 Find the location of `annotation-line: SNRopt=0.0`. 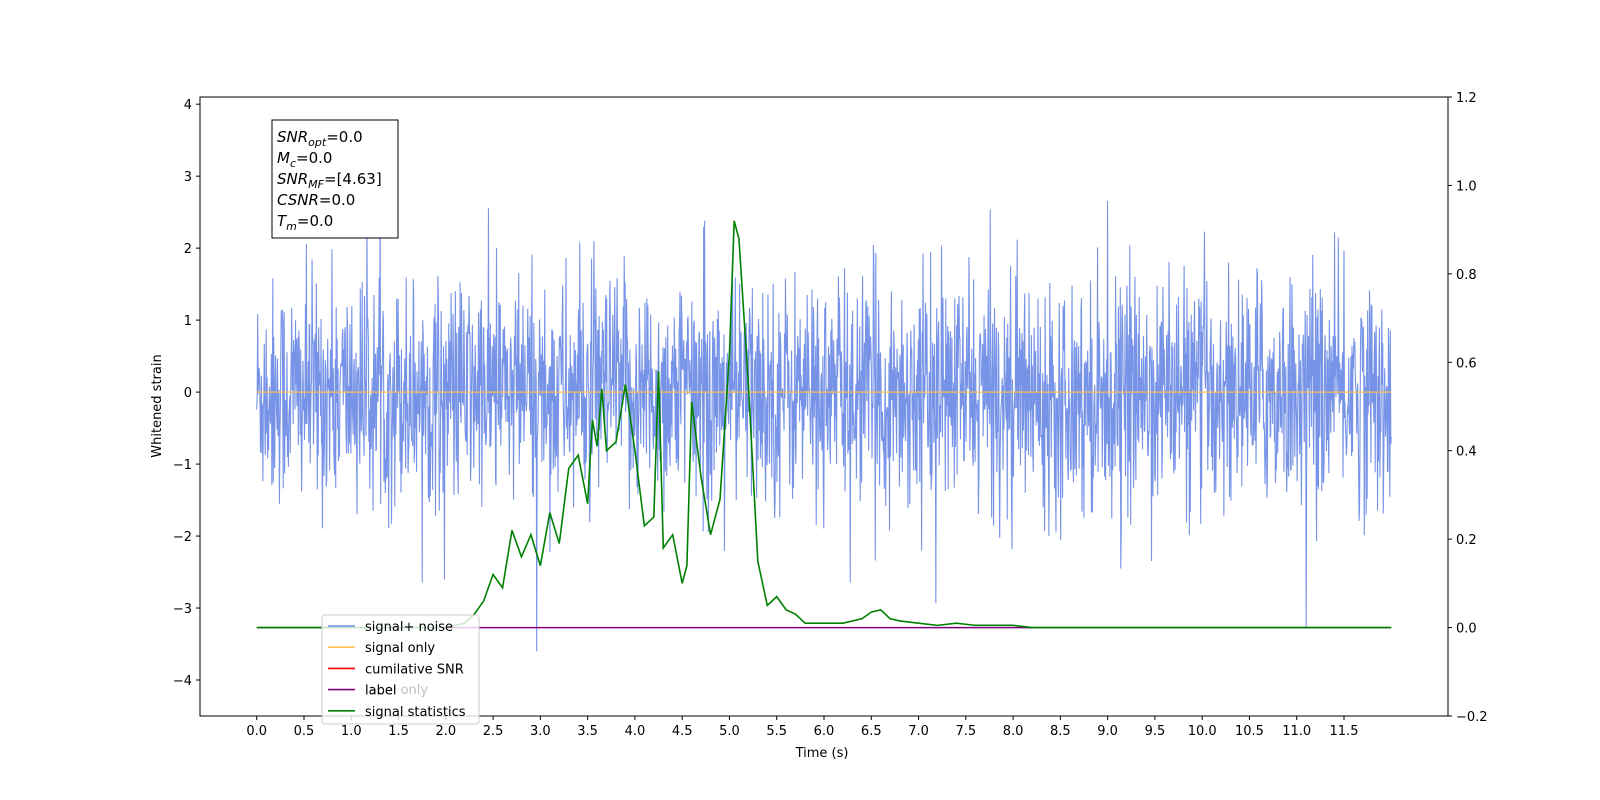

annotation-line: SNRopt=0.0 is located at coordinates (320, 138).